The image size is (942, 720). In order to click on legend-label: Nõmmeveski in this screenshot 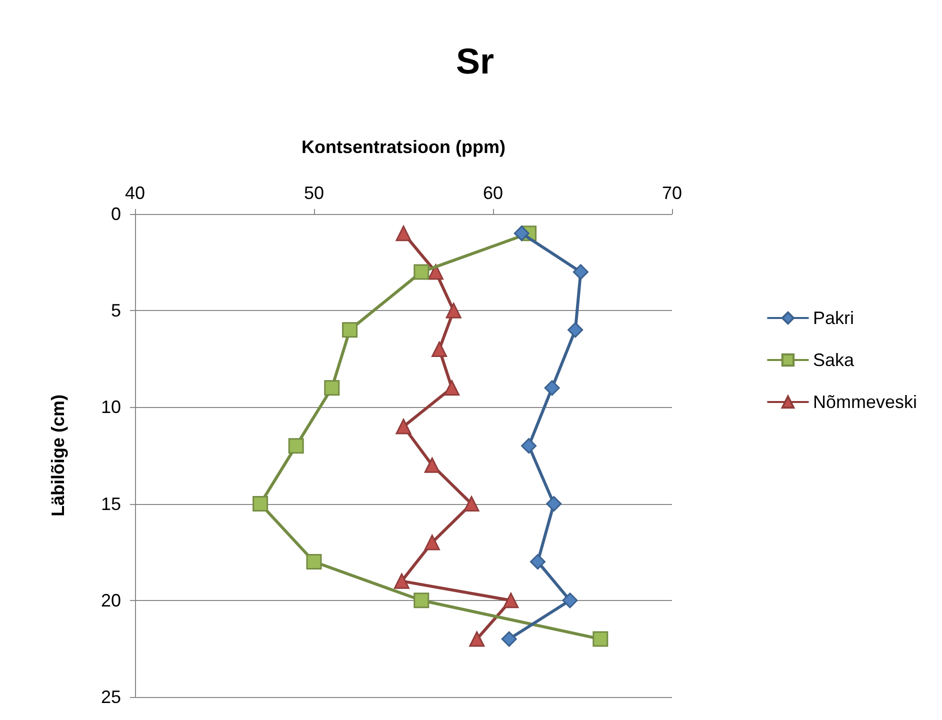, I will do `click(865, 402)`.